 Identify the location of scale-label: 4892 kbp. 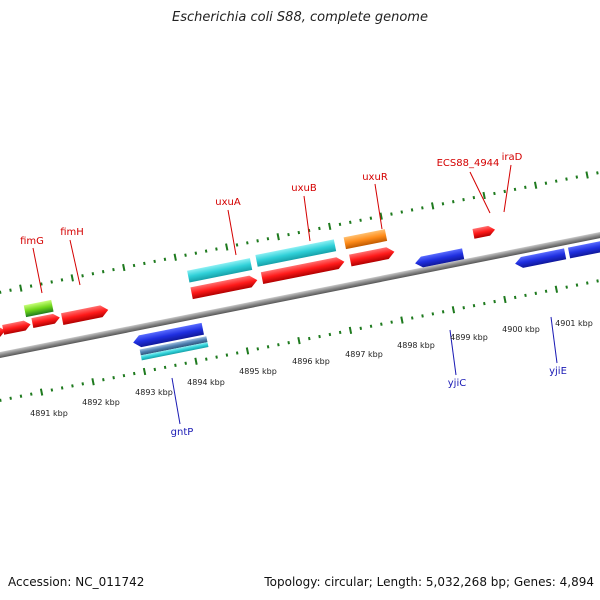
(101, 402).